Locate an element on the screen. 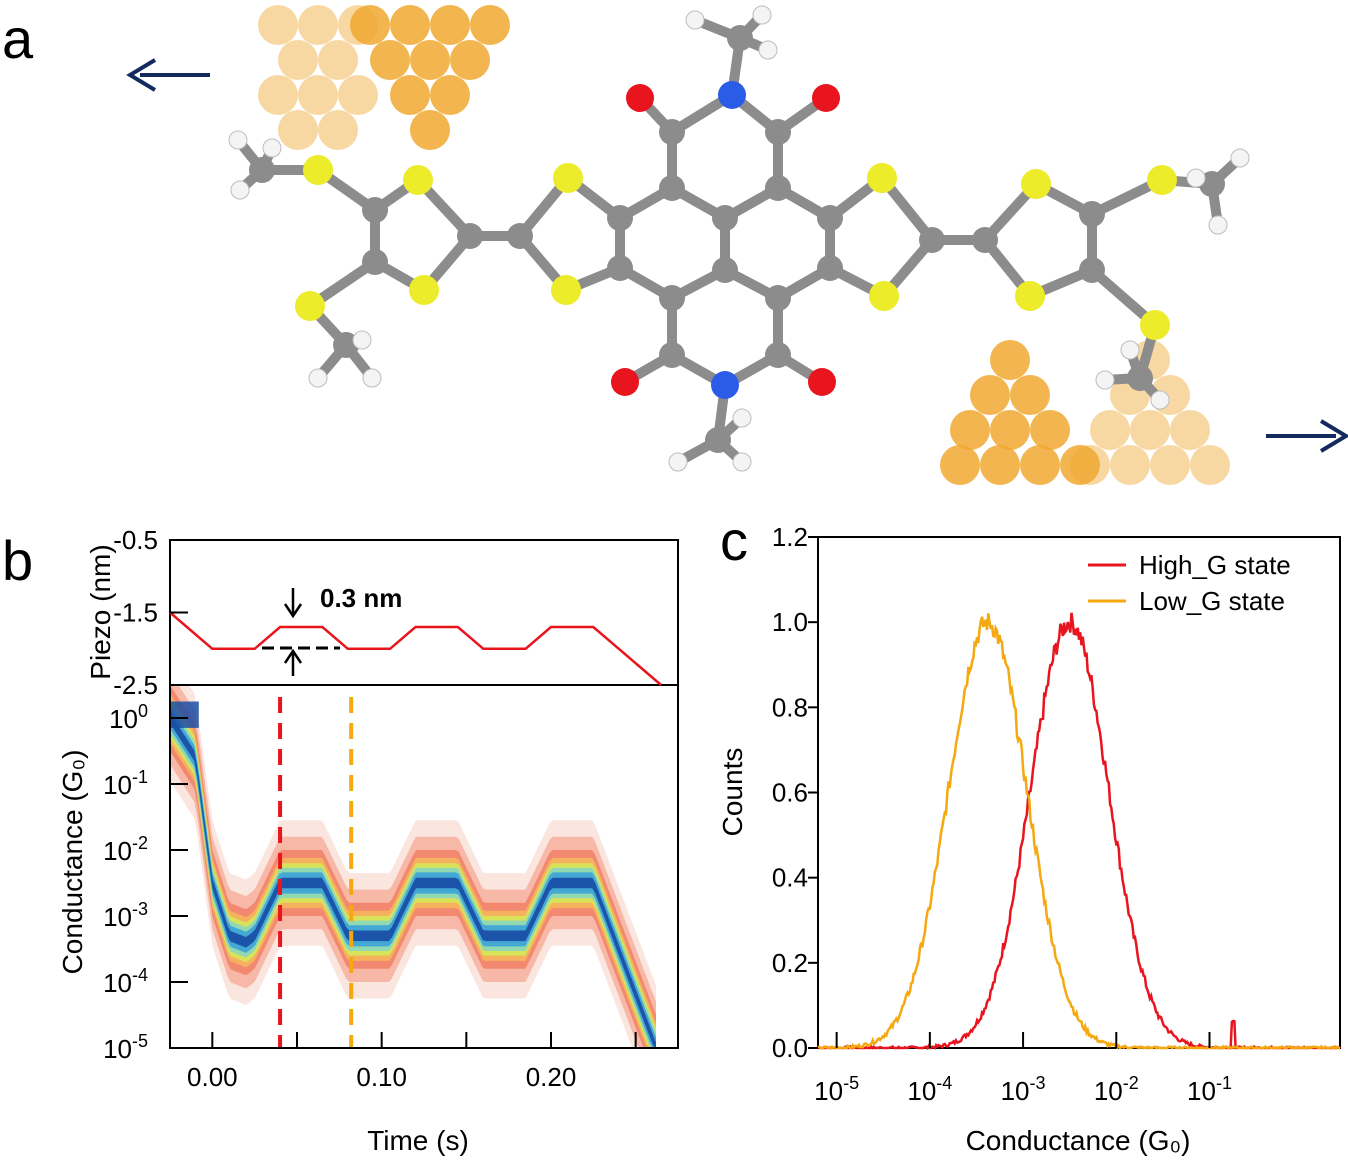  annotation-label: 0.3 nm is located at coordinates (361, 598).